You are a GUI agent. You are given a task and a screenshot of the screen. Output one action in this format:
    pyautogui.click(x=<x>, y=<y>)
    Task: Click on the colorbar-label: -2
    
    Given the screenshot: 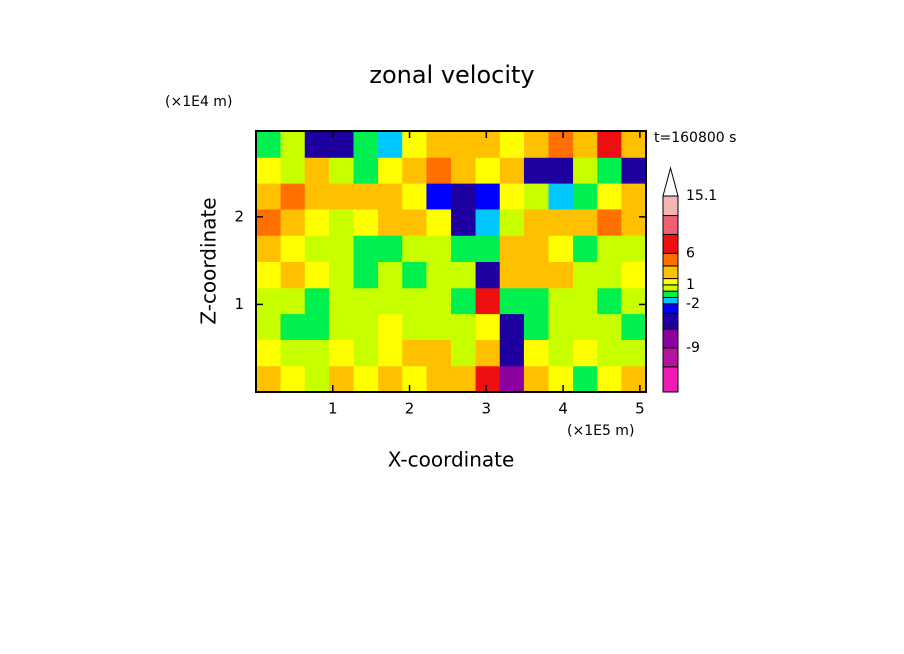 What is the action you would take?
    pyautogui.click(x=693, y=304)
    